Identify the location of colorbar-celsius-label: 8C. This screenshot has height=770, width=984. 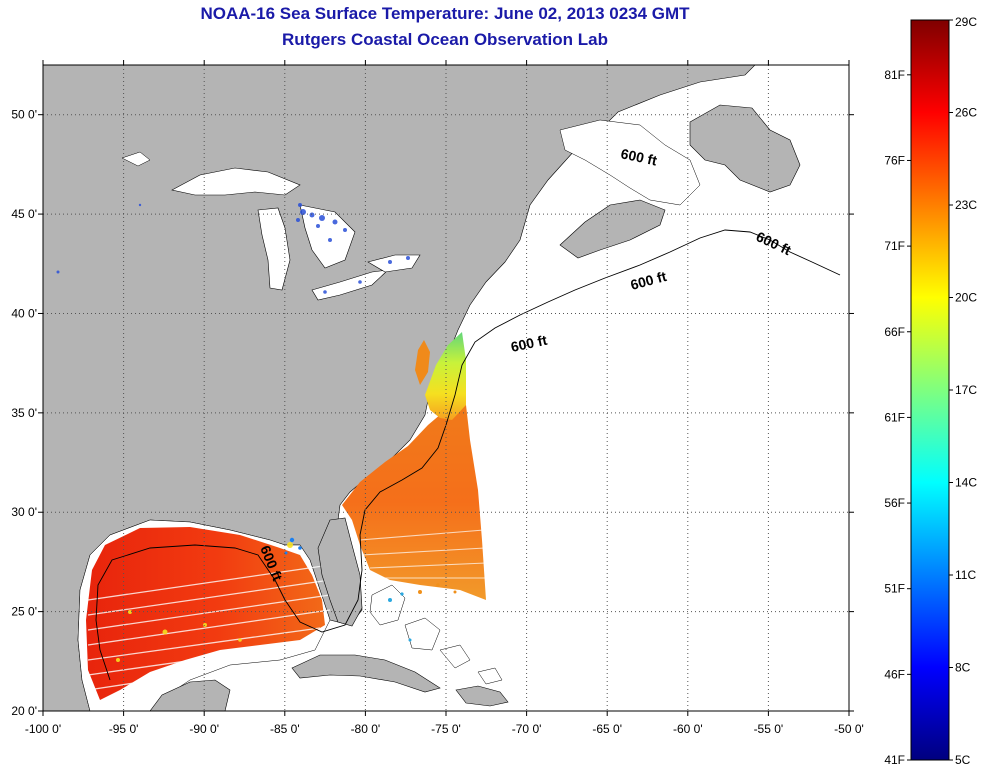
(963, 668).